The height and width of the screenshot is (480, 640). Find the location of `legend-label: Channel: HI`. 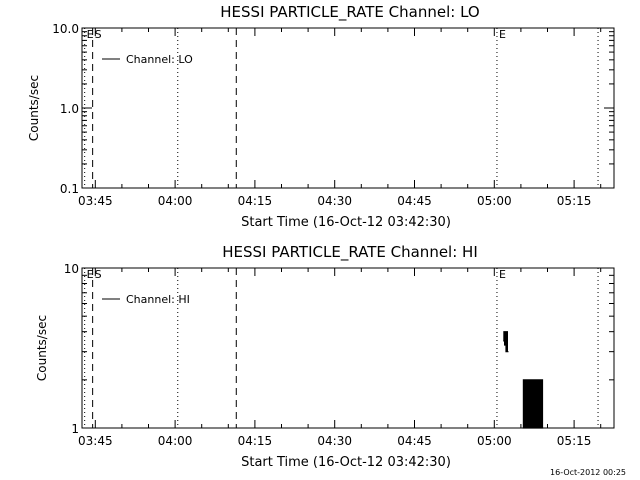

legend-label: Channel: HI is located at coordinates (158, 299).